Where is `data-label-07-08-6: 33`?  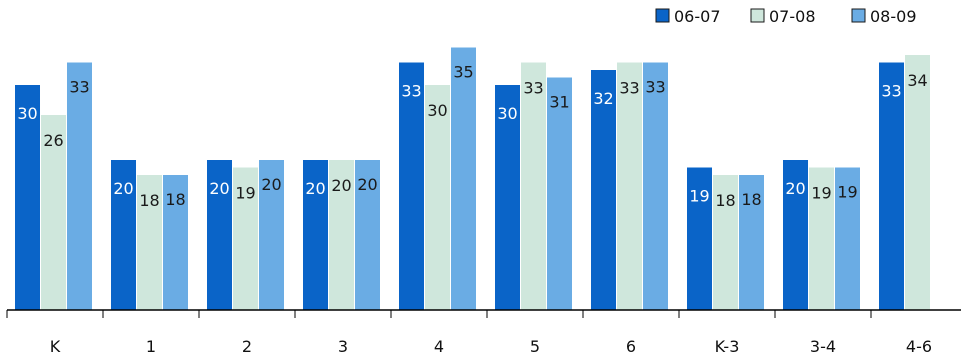 data-label-07-08-6: 33 is located at coordinates (629, 88).